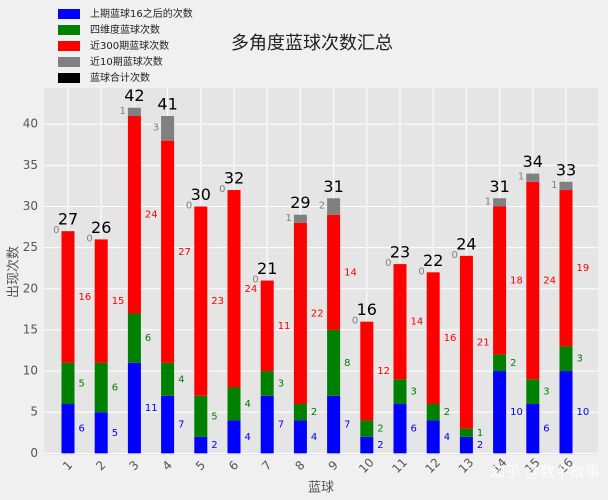 This screenshot has width=608, height=500. What do you see at coordinates (583, 268) in the screenshot?
I see `value-label: 19` at bounding box center [583, 268].